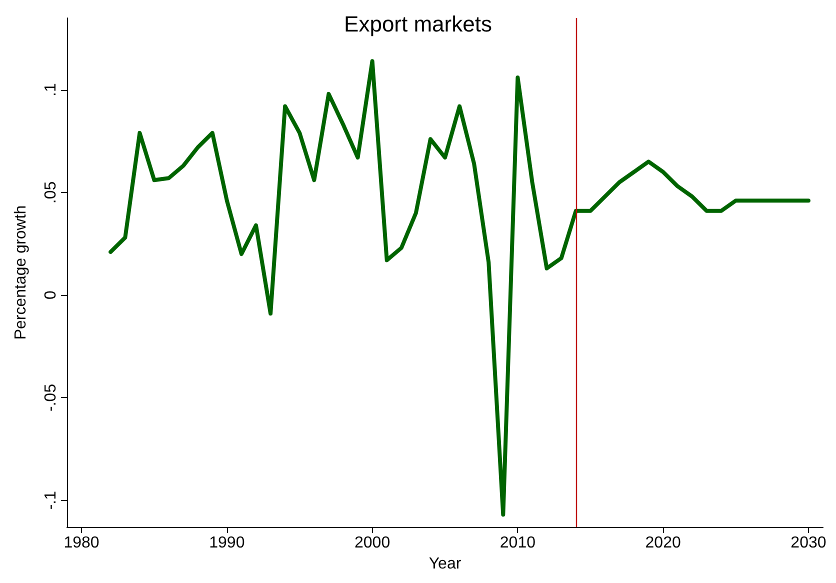 This screenshot has width=836, height=583. I want to click on x-tick-label: 1990, so click(227, 543).